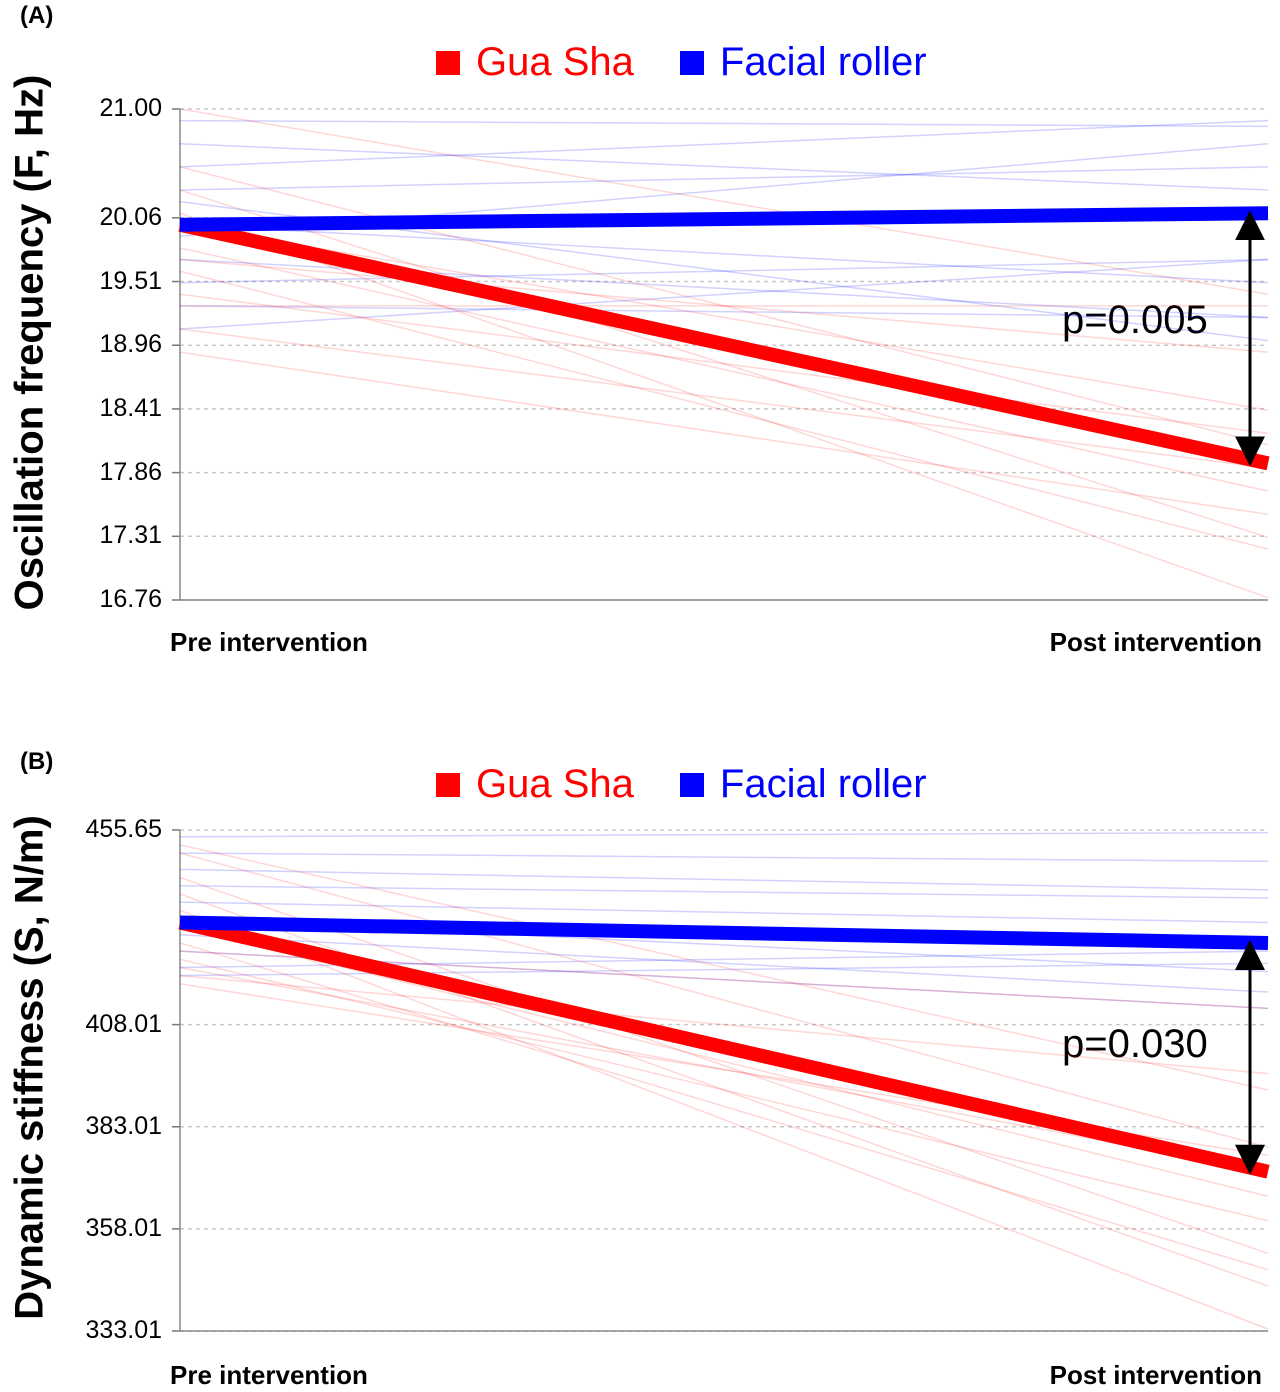 This screenshot has width=1280, height=1392. I want to click on panel-b-label: (B), so click(37, 761).